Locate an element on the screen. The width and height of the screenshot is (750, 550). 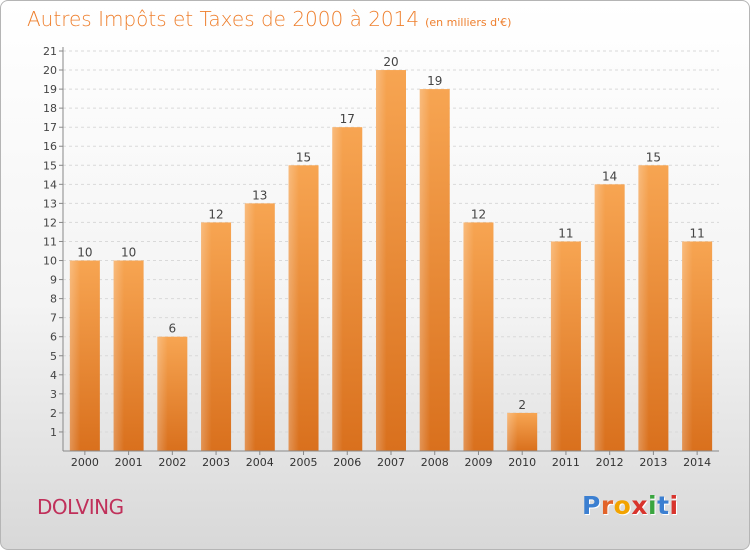
y-tick-label: 13 is located at coordinates (50, 203).